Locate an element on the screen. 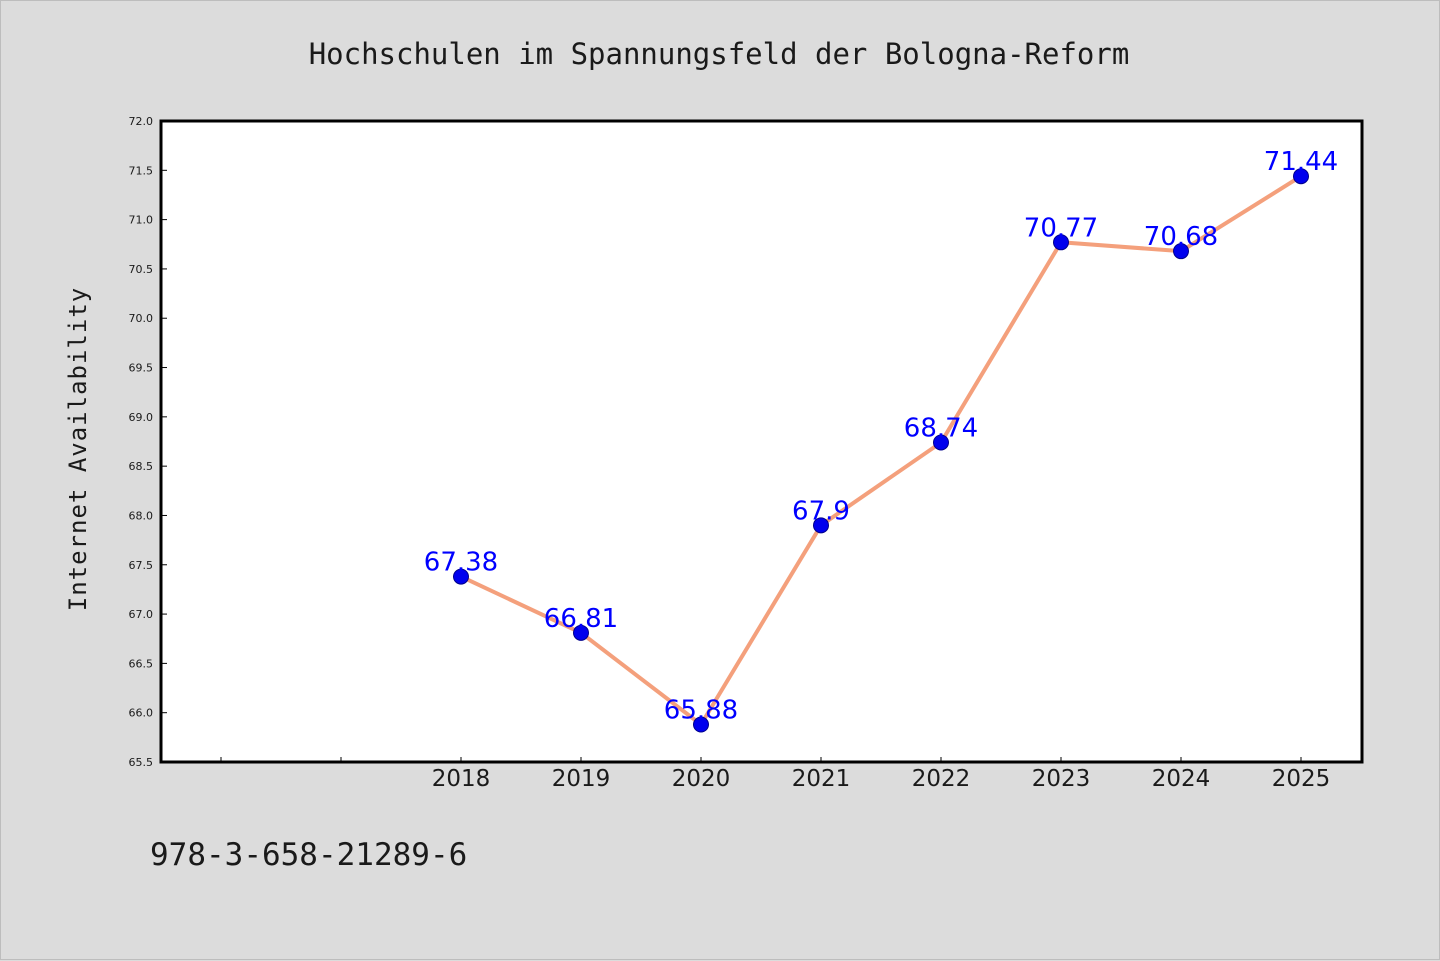 The width and height of the screenshot is (1440, 961). data-label: 67.38 is located at coordinates (461, 563).